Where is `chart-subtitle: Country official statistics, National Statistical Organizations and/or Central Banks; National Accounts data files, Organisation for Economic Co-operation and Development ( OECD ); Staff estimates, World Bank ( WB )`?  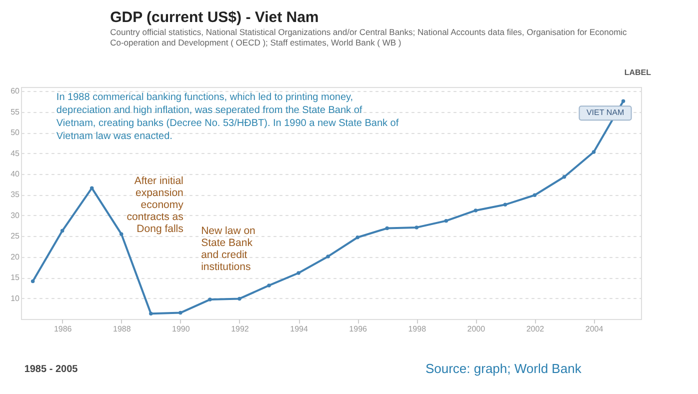 chart-subtitle: Country official statistics, National Statistical Organizations and/or Central Banks; National Accounts data files, Organisation for Economic Co-operation and Development ( OECD ); Staff estimates, World Bank ( WB ) is located at coordinates (369, 37).